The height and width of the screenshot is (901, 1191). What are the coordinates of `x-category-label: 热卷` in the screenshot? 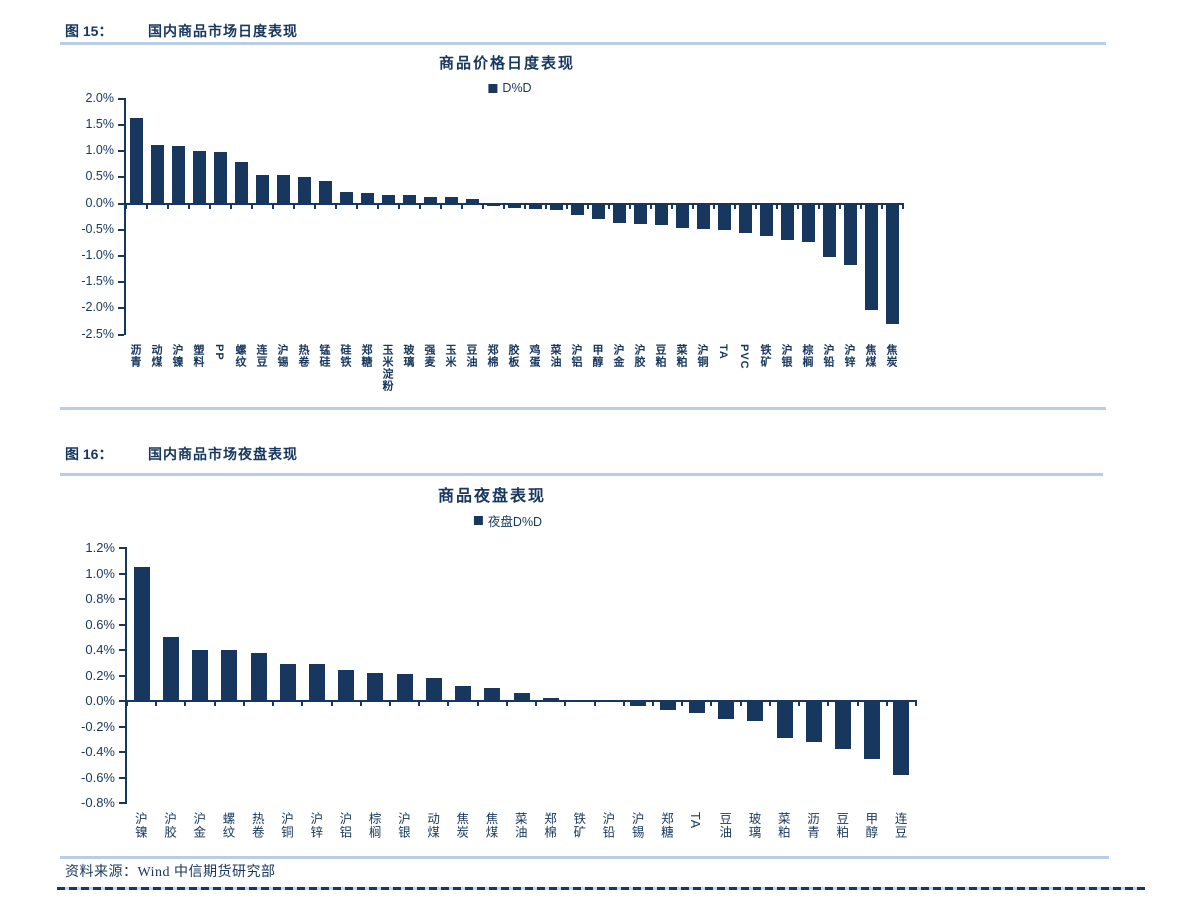 It's located at (303, 356).